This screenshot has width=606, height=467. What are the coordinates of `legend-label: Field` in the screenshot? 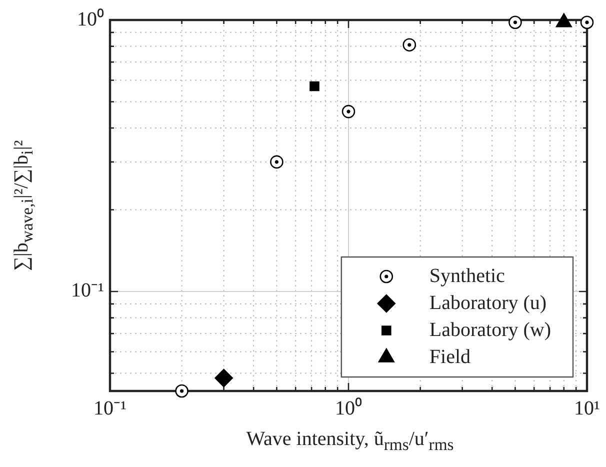 It's located at (450, 357).